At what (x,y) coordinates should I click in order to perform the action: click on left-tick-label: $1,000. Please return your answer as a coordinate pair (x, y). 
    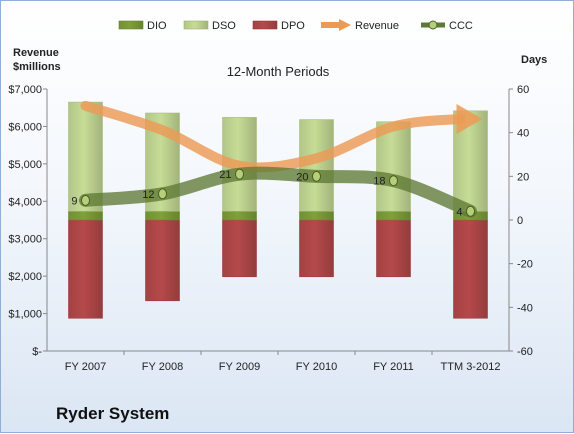
    Looking at the image, I should click on (25, 315).